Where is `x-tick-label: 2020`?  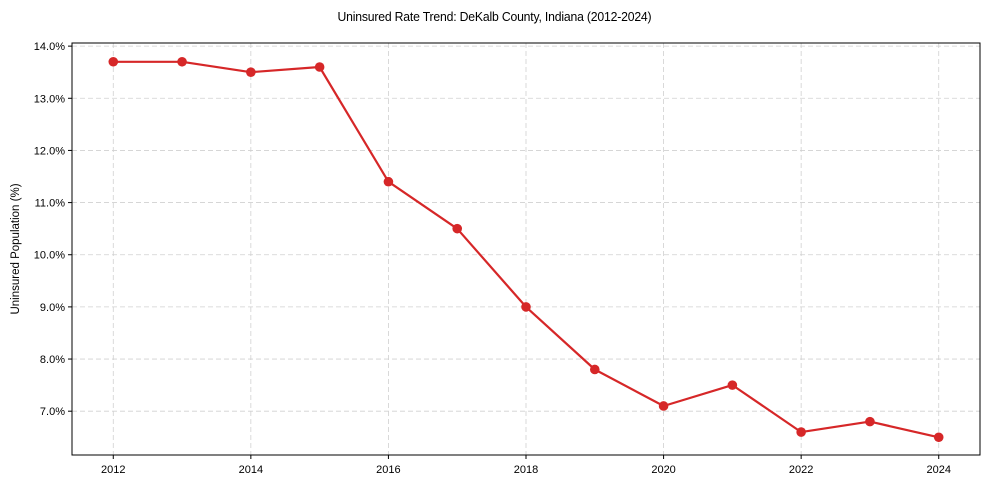 x-tick-label: 2020 is located at coordinates (663, 470).